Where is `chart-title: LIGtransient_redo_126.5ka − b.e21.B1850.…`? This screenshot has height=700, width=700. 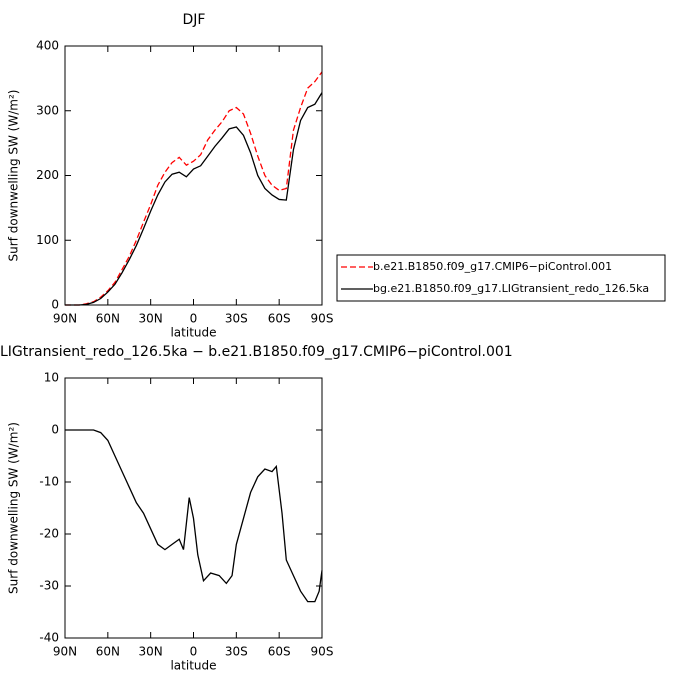
chart-title: LIGtransient_redo_126.5ka − b.e21.B1850.… is located at coordinates (256, 352).